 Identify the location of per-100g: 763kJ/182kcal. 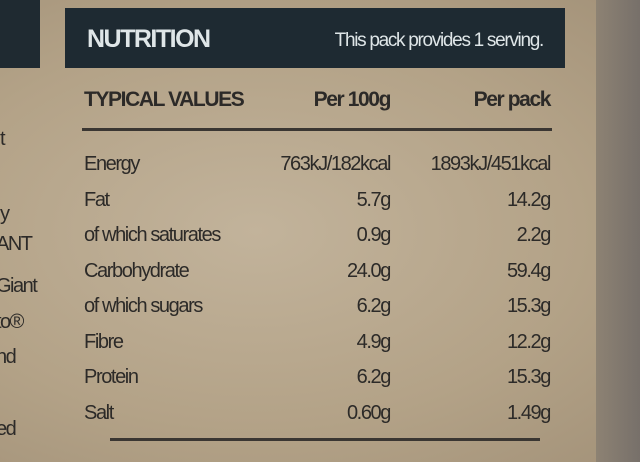
(335, 164).